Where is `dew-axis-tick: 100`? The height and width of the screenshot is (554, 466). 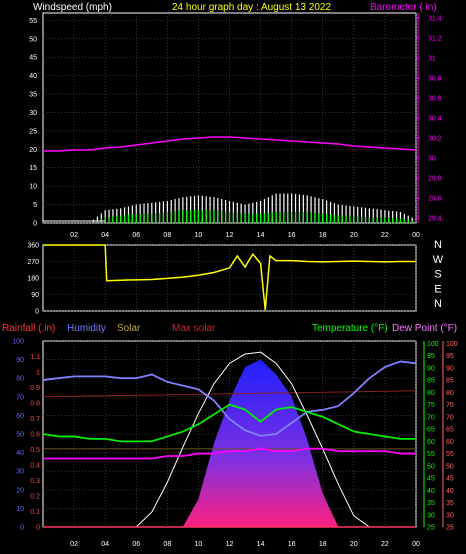 dew-axis-tick: 100 is located at coordinates (452, 344).